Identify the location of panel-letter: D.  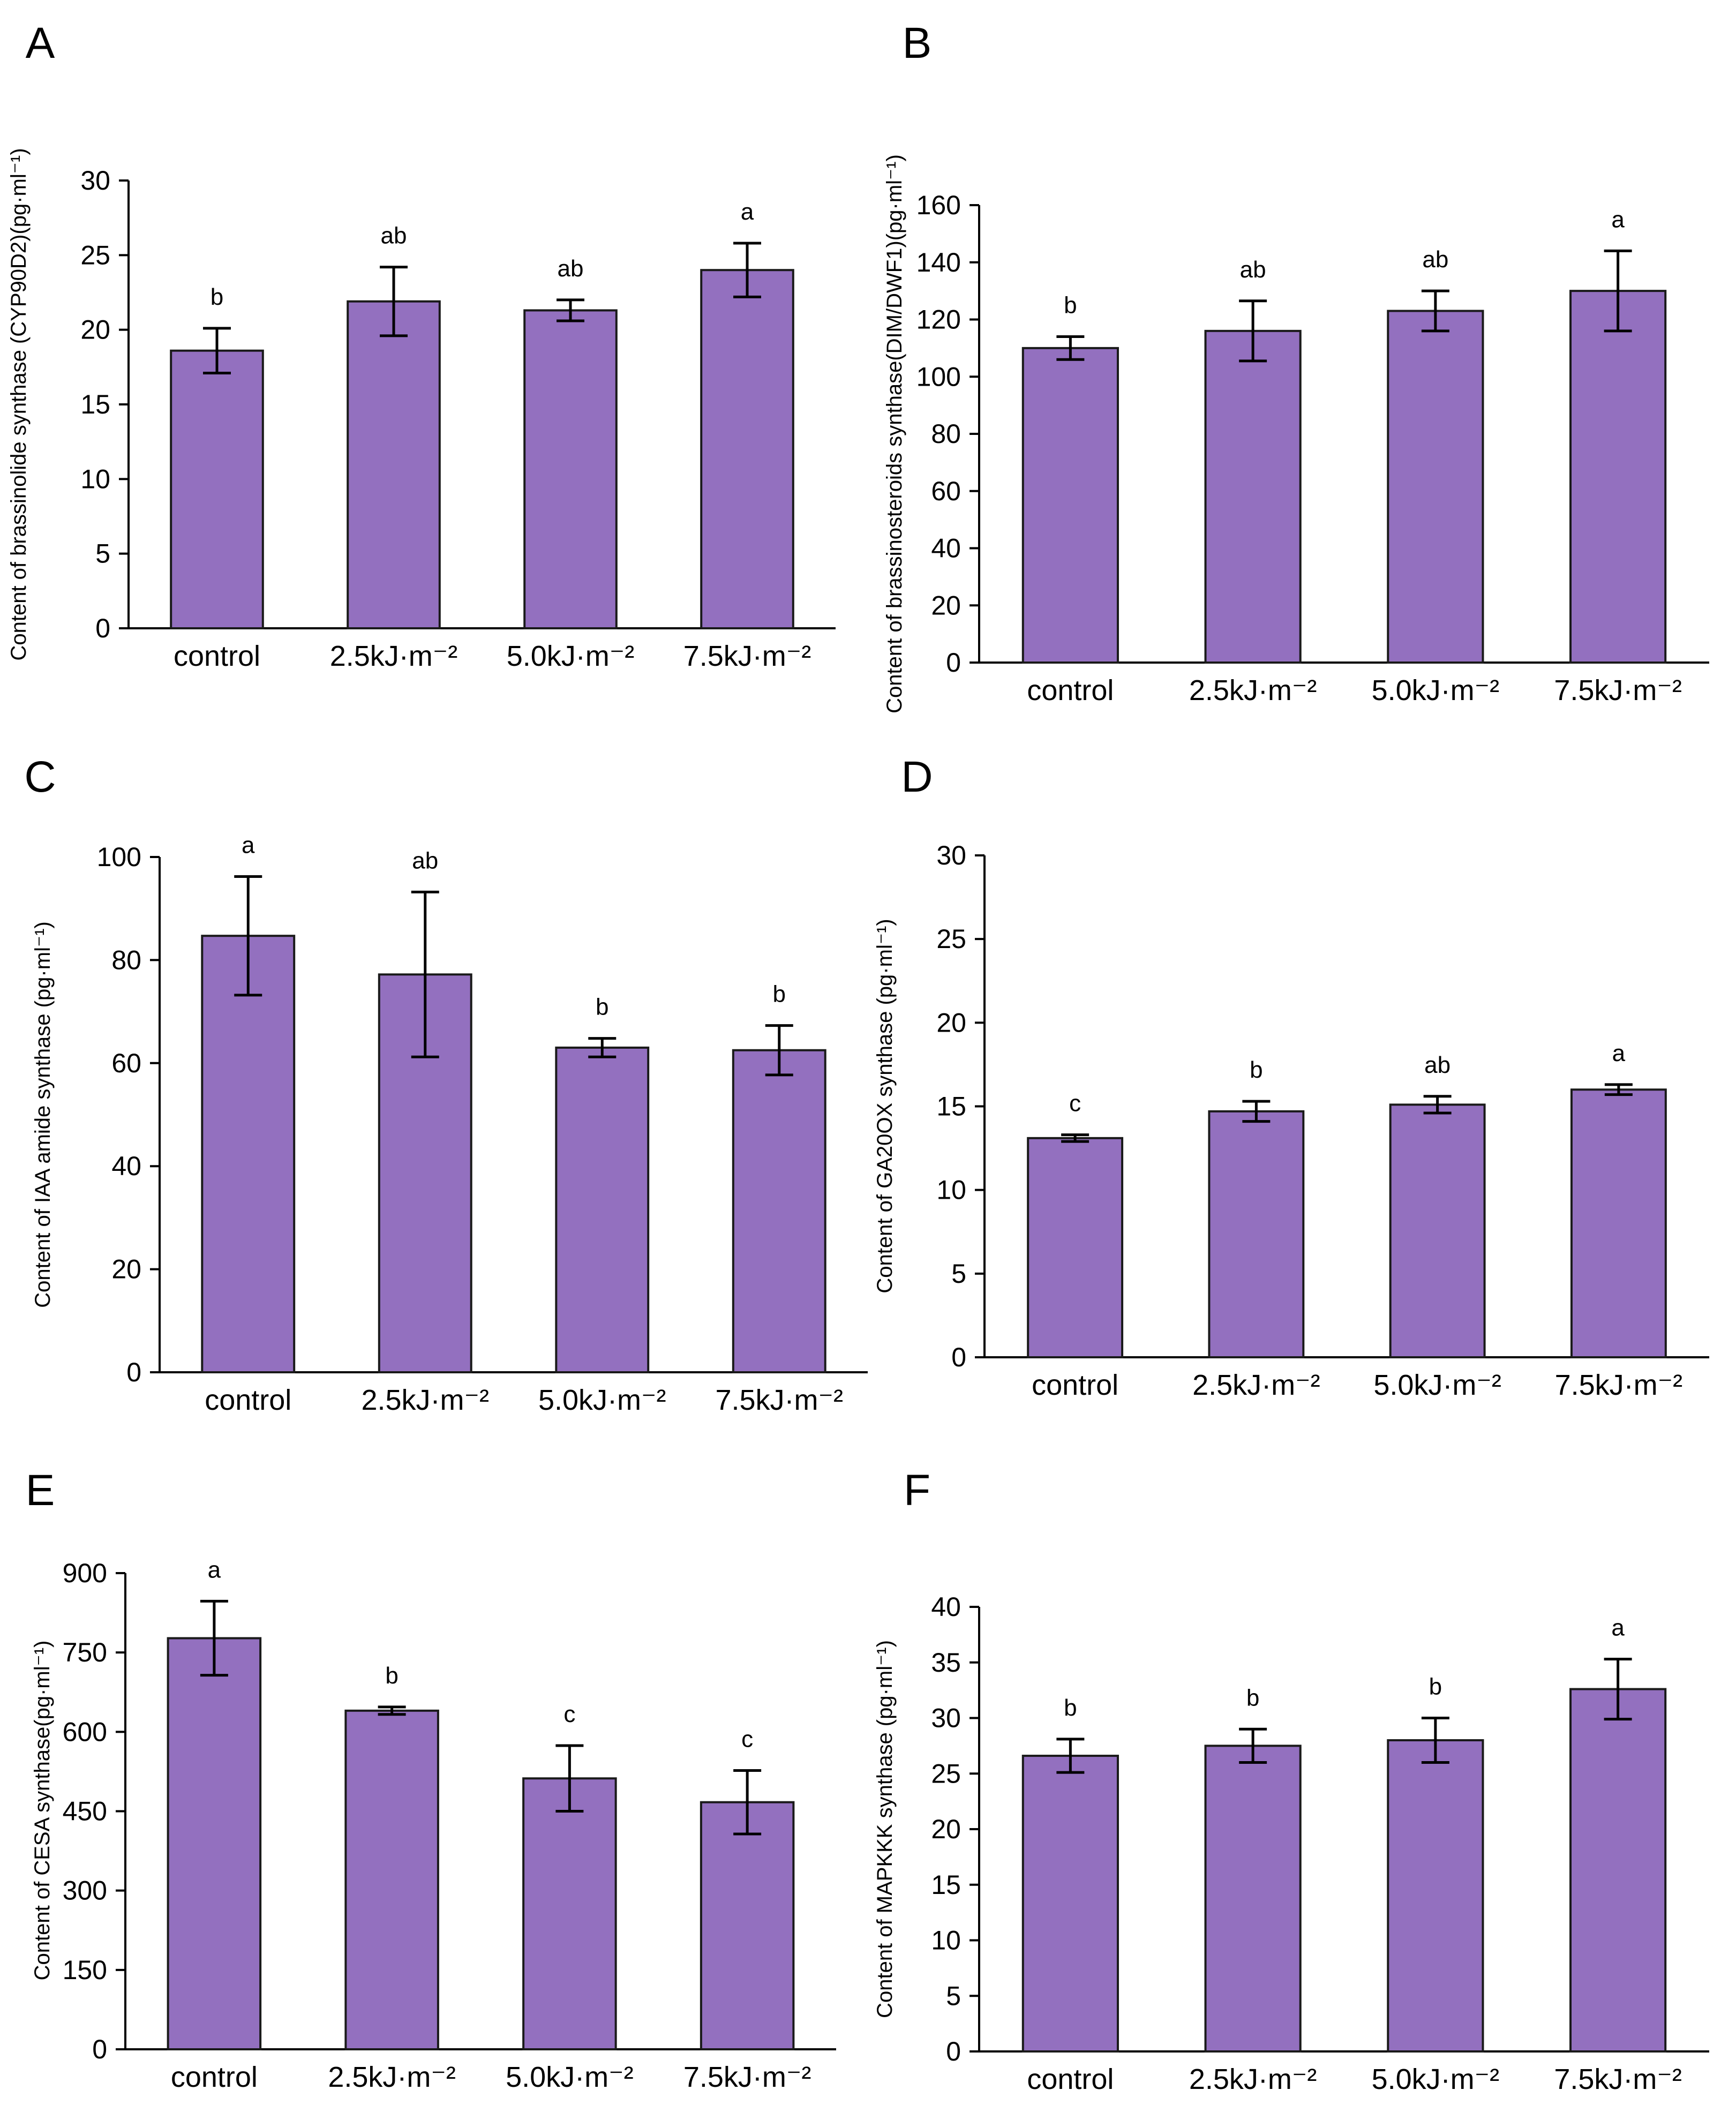
(917, 777).